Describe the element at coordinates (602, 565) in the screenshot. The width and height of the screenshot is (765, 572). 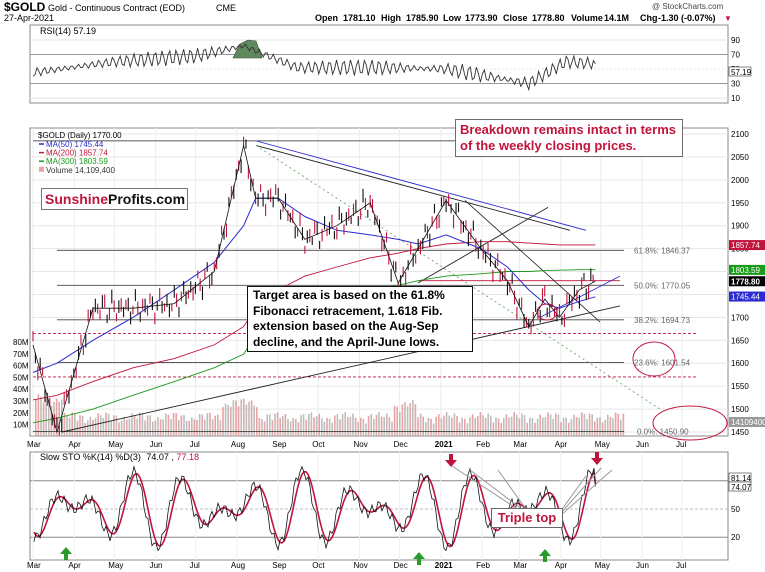
I see `month-label-bottom: May` at that location.